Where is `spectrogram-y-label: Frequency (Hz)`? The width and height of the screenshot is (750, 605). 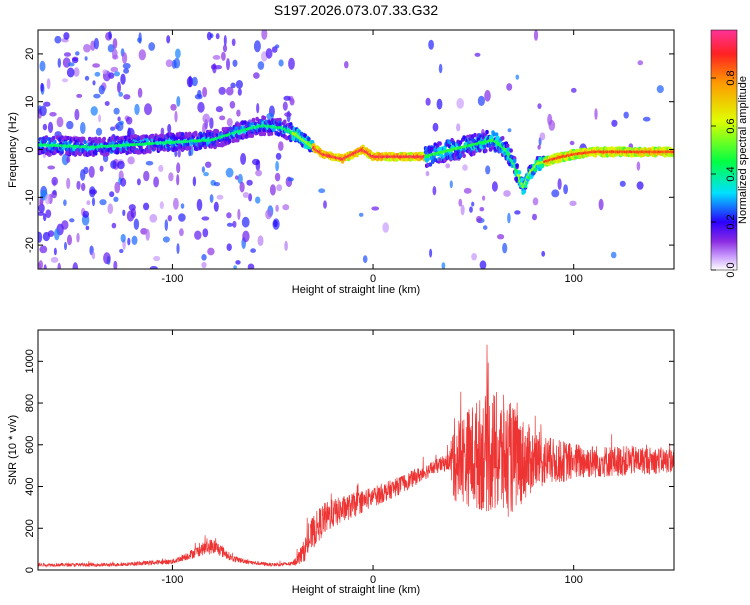 spectrogram-y-label: Frequency (Hz) is located at coordinates (13, 150).